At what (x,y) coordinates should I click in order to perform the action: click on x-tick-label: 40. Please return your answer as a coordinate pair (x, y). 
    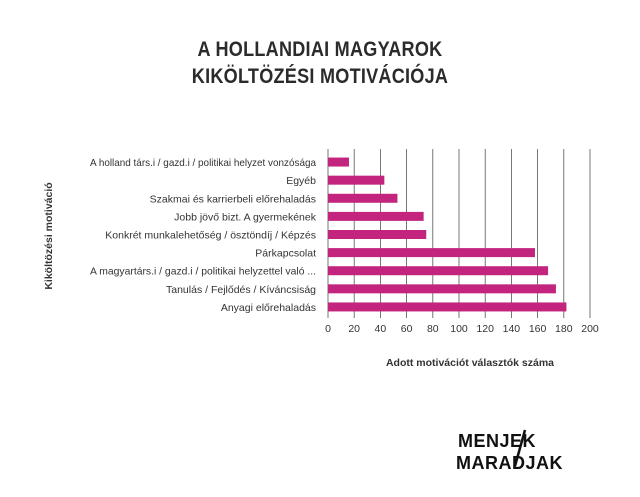
    Looking at the image, I should click on (381, 329).